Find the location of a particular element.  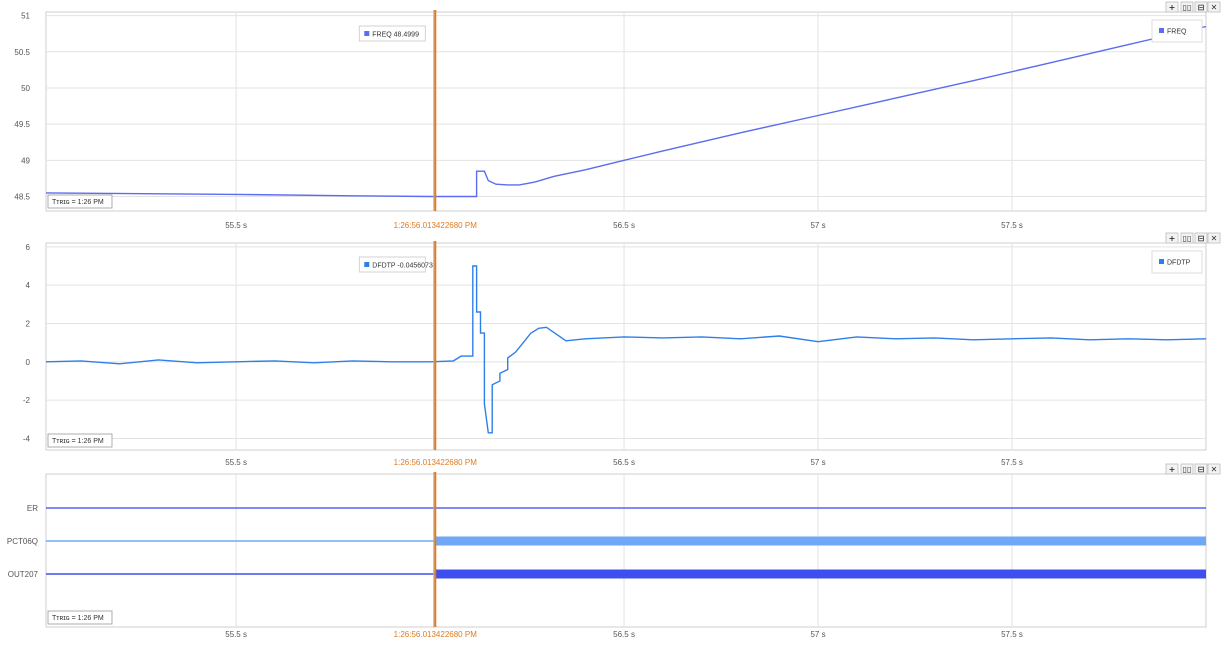

y-tick-label: 48.5 is located at coordinates (22, 197).